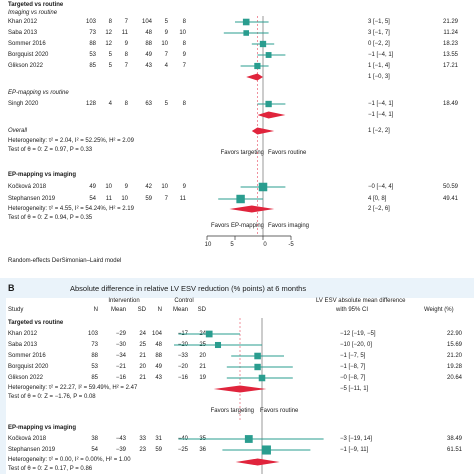  Describe the element at coordinates (50, 150) in the screenshot. I see `test-1: Test of θ = 0: Z = 0.97, P = 0.33` at that location.